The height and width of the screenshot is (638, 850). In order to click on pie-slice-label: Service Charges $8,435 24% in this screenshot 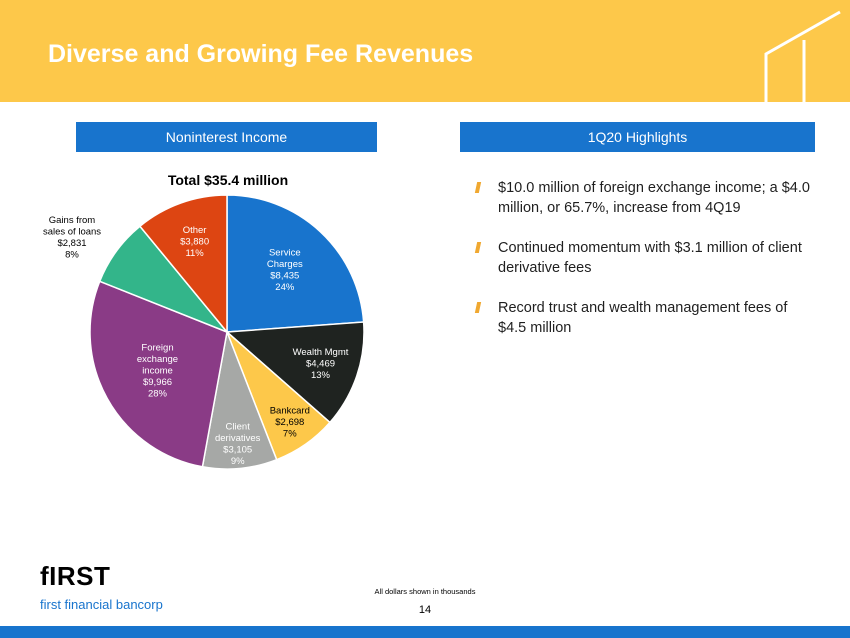, I will do `click(285, 271)`.